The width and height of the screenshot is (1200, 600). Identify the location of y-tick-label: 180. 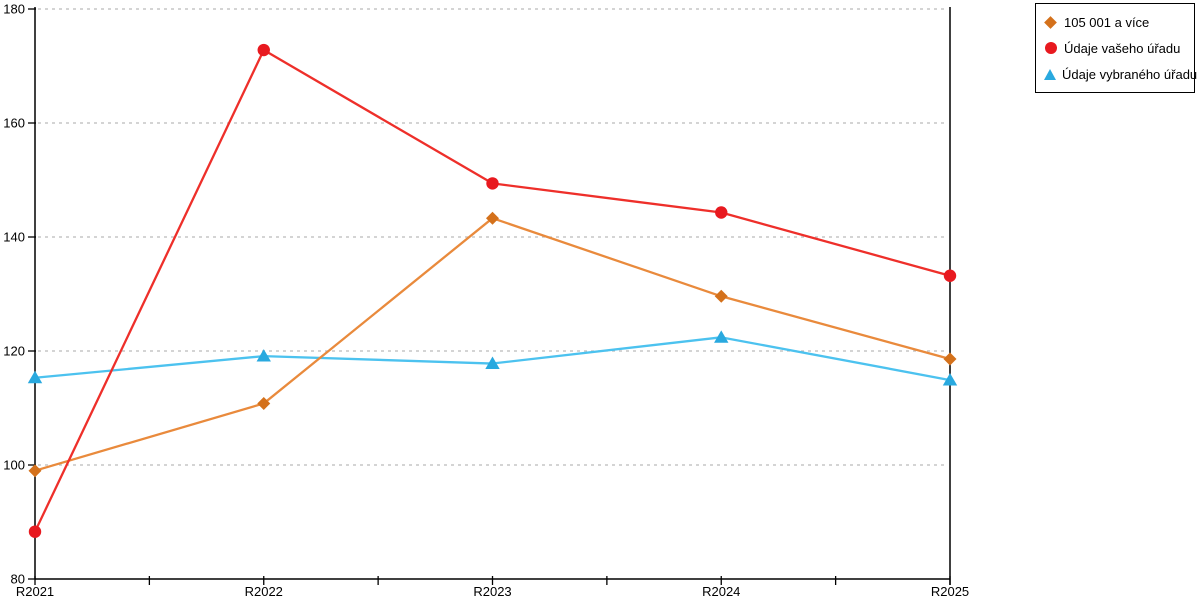
(14, 9).